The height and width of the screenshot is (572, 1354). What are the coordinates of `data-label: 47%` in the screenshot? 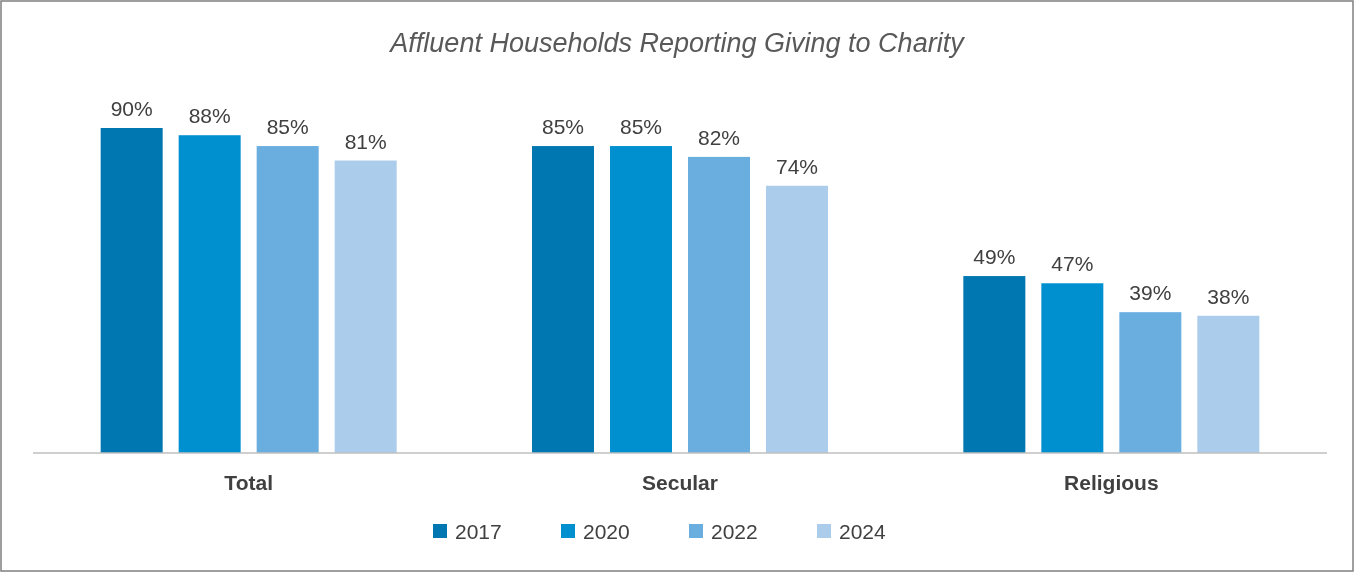 It's located at (1072, 264).